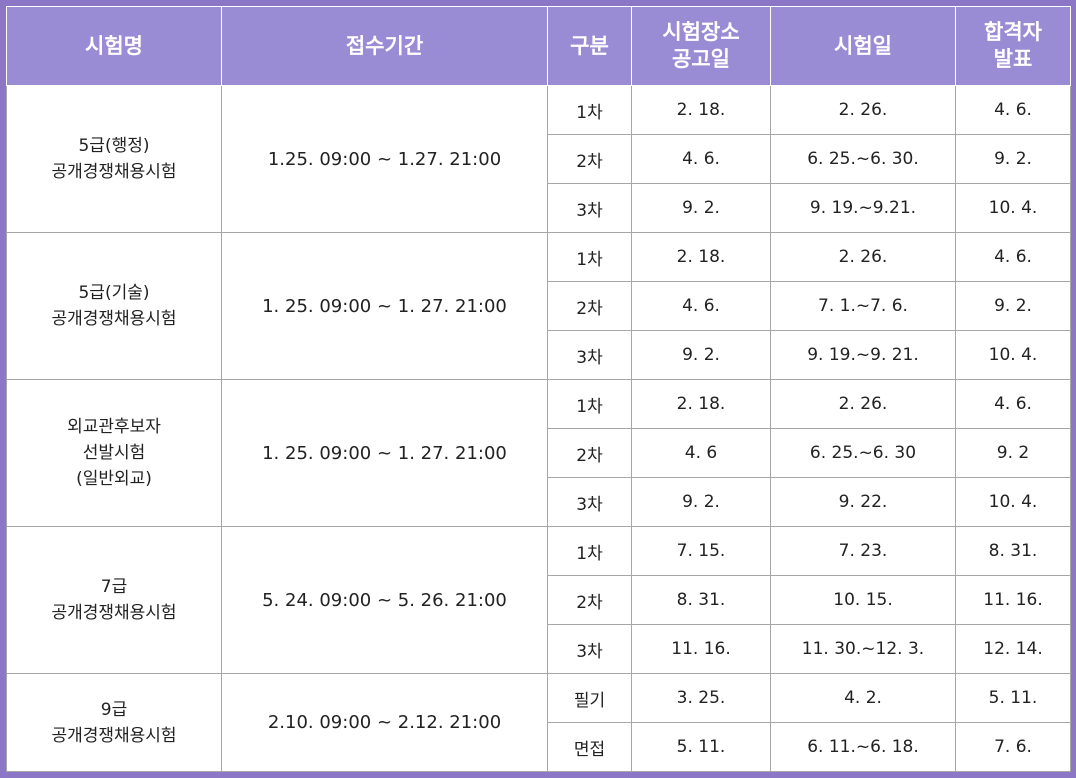 The width and height of the screenshot is (1076, 778). I want to click on exam-date-cell: 6. 25.~6. 30., so click(863, 159).